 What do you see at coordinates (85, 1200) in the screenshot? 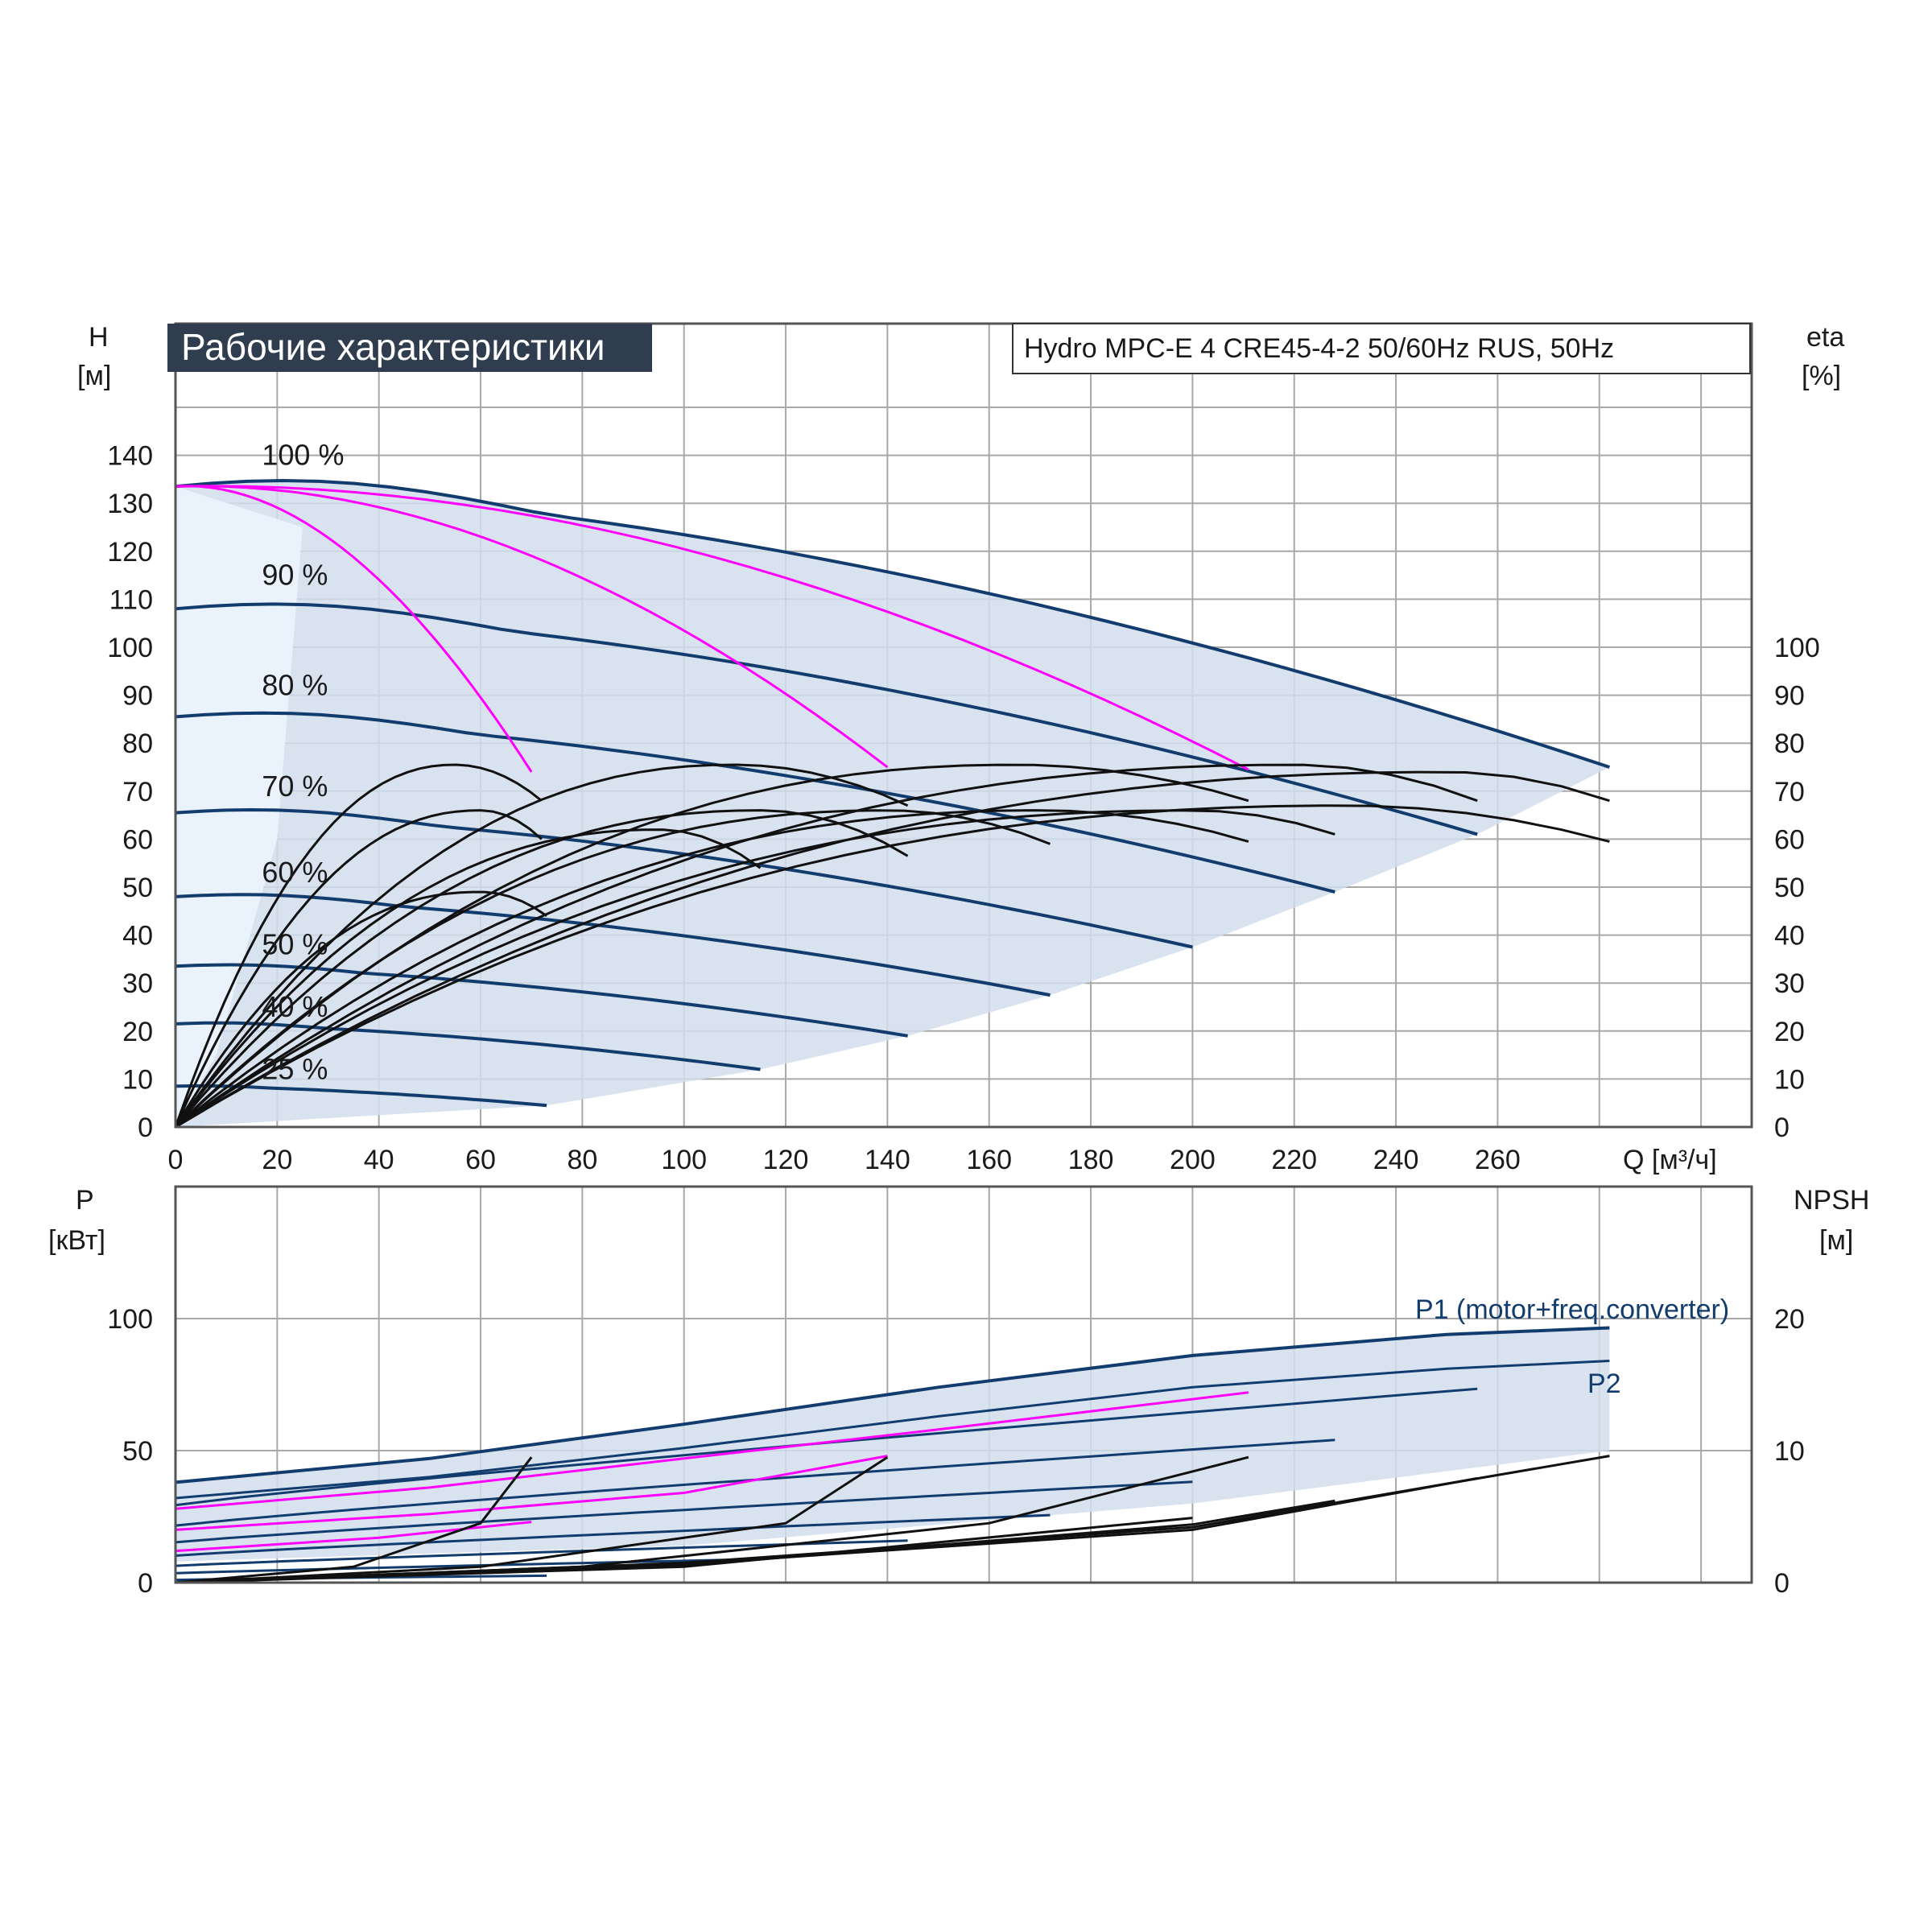
I see `power-axis-name: P` at bounding box center [85, 1200].